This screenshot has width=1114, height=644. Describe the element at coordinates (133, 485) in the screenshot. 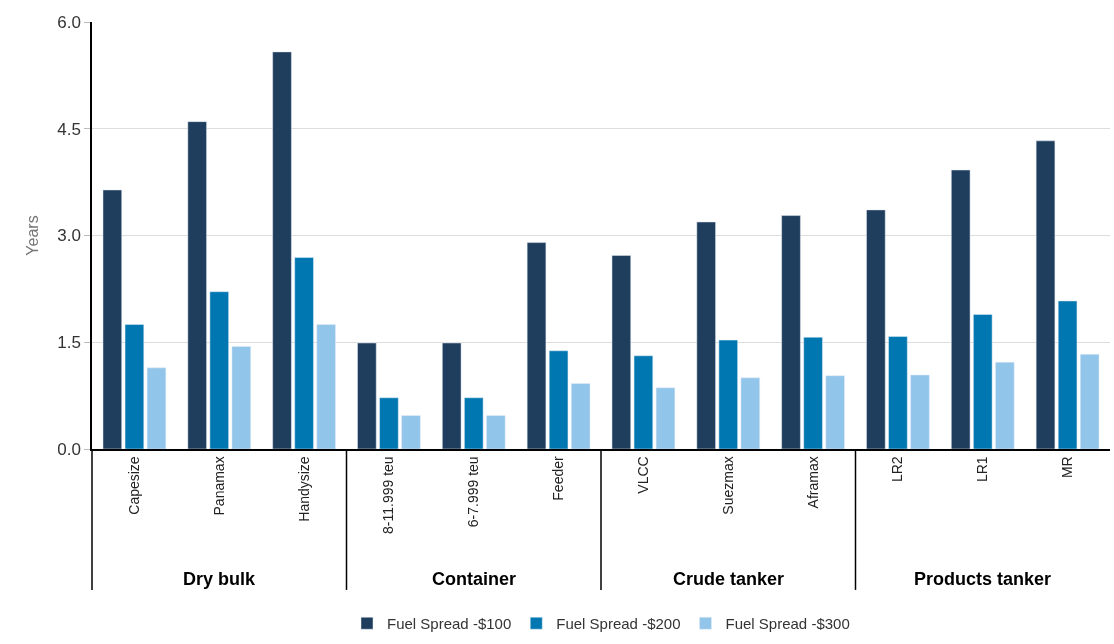

I see `x-tick-label: Capesize` at that location.